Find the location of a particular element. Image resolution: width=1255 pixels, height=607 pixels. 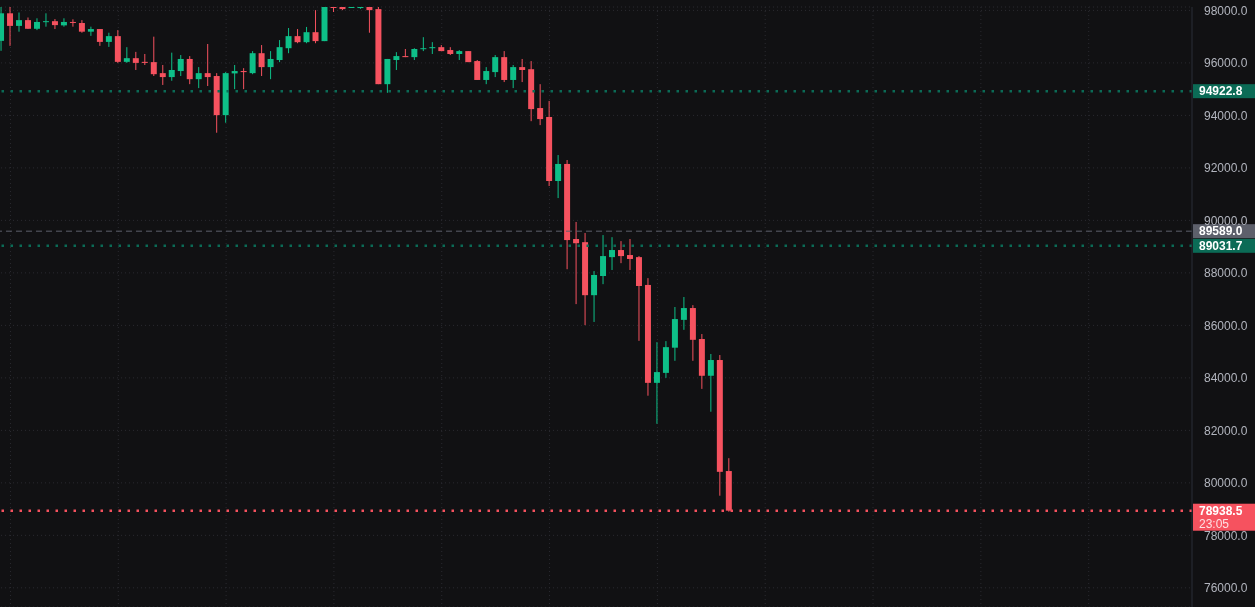

ref-line-label: 89589.0 is located at coordinates (1221, 231).